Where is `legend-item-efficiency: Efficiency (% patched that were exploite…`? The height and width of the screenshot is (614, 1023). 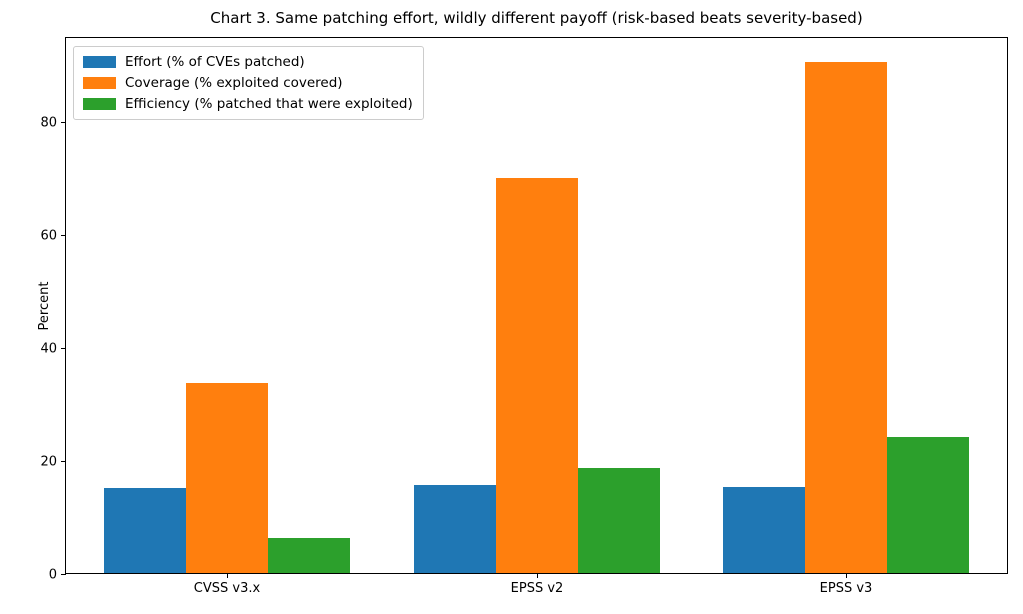
legend-item-efficiency: Efficiency (% patched that were exploite… is located at coordinates (248, 104).